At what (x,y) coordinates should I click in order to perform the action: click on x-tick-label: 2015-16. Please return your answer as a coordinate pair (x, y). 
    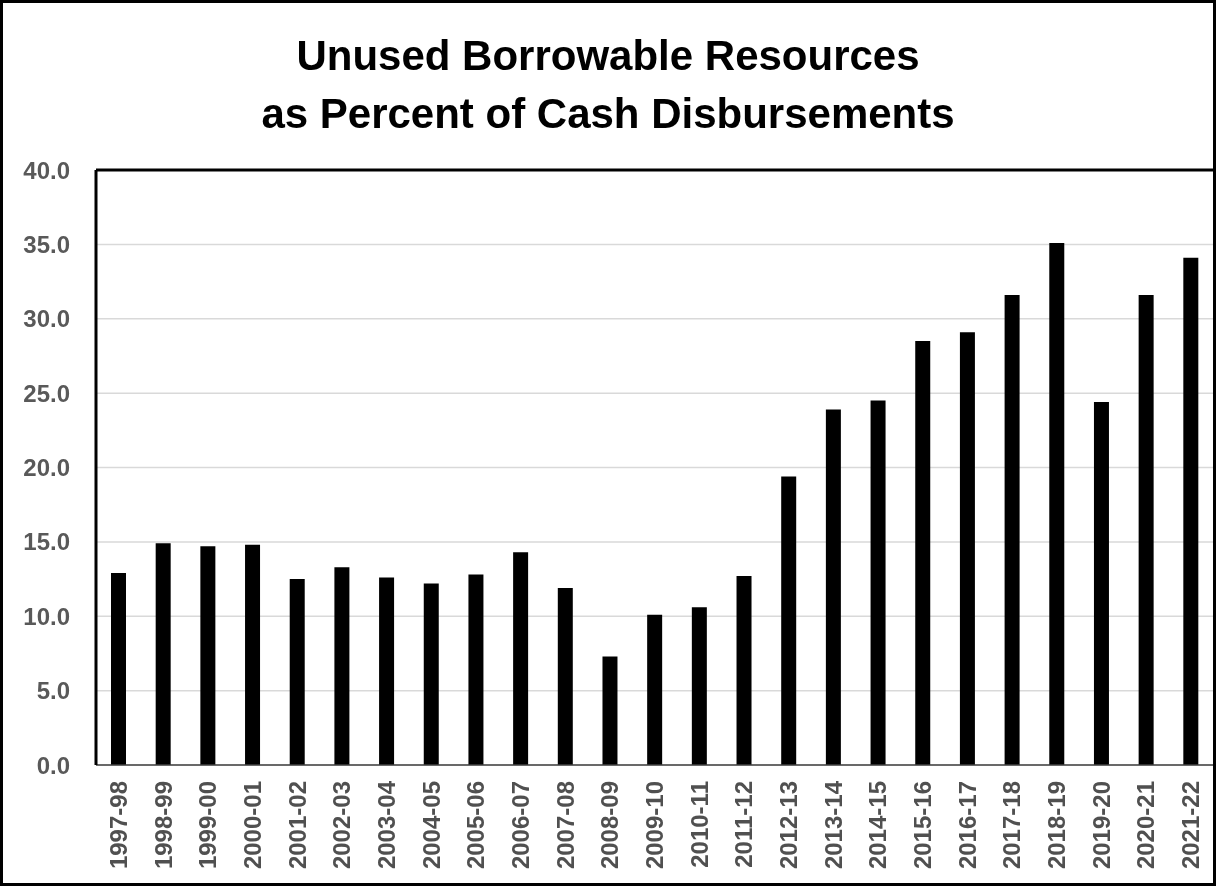
    Looking at the image, I should click on (923, 825).